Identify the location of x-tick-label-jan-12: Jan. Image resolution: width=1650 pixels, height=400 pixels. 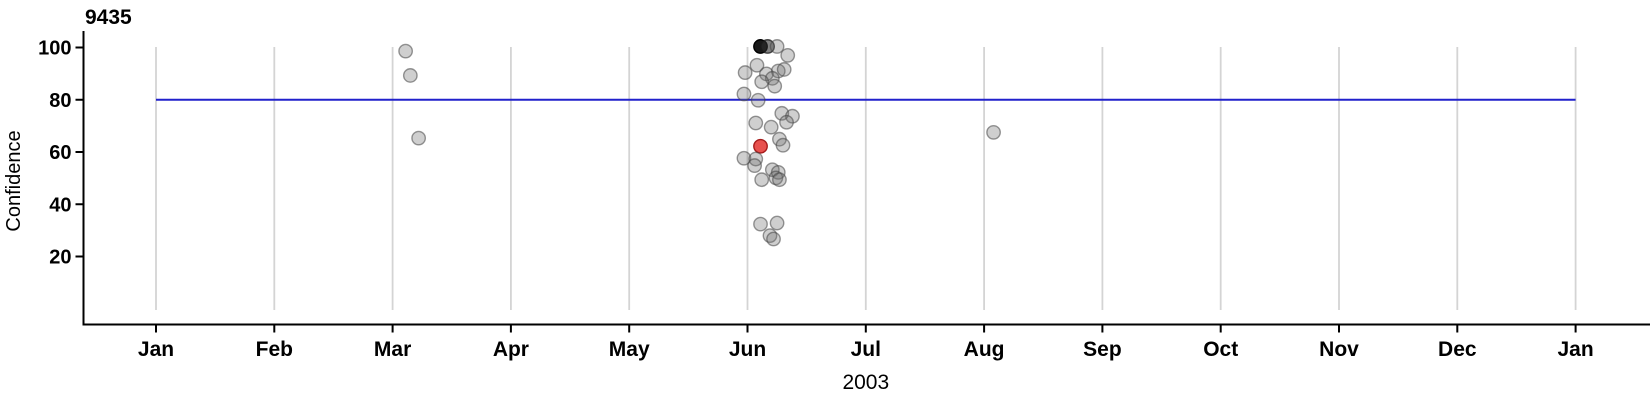
(1576, 349).